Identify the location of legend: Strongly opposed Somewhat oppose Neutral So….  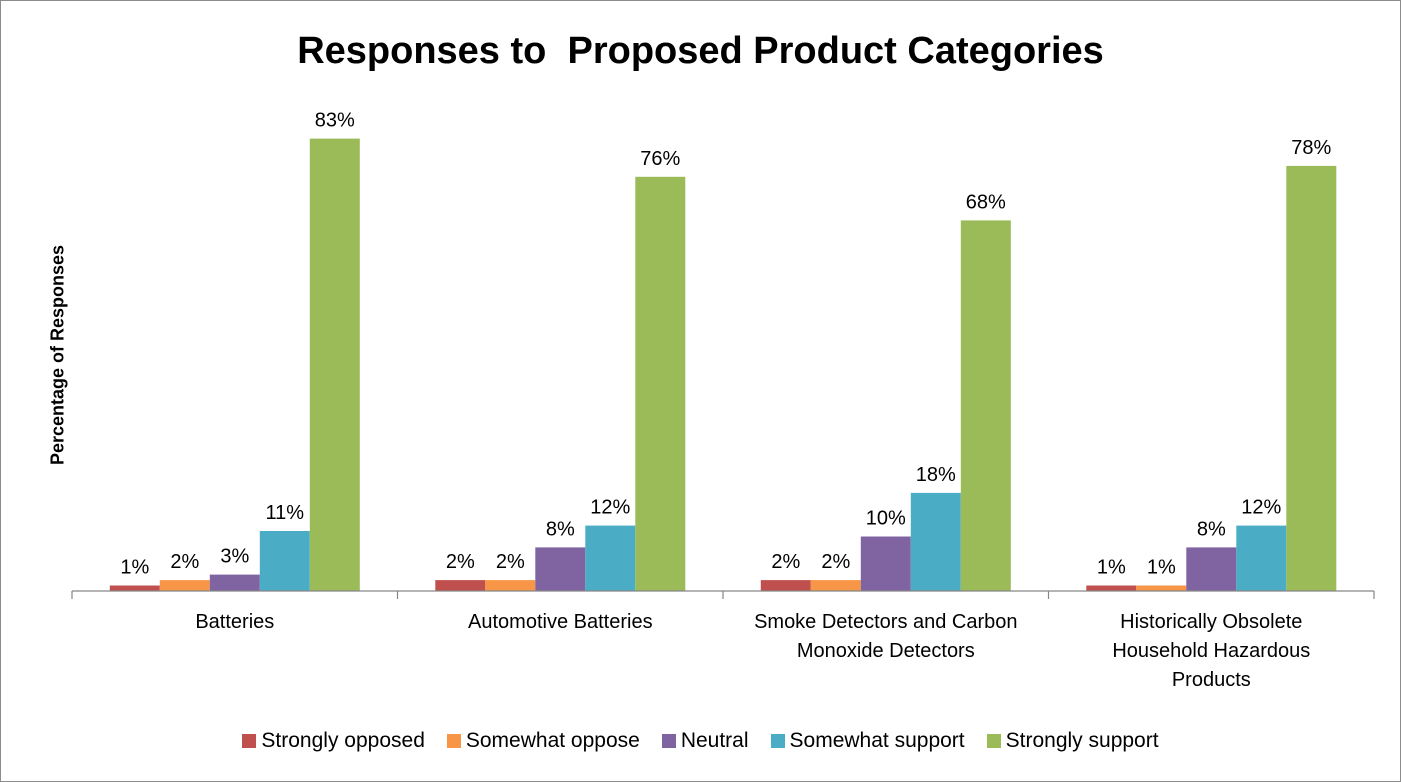
(700, 741).